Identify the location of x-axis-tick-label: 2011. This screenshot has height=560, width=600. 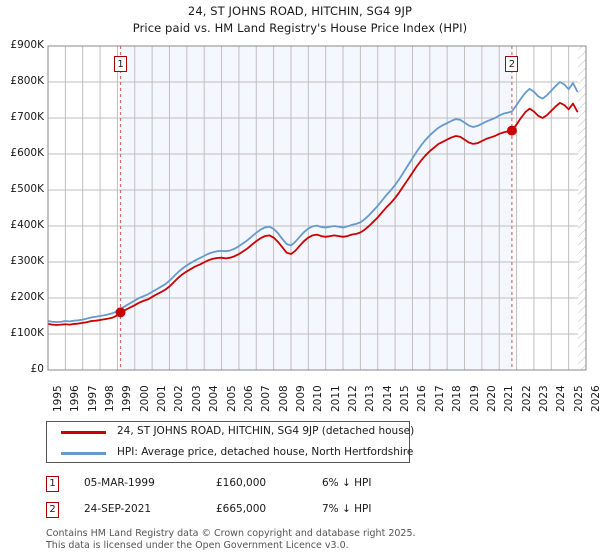
(335, 398).